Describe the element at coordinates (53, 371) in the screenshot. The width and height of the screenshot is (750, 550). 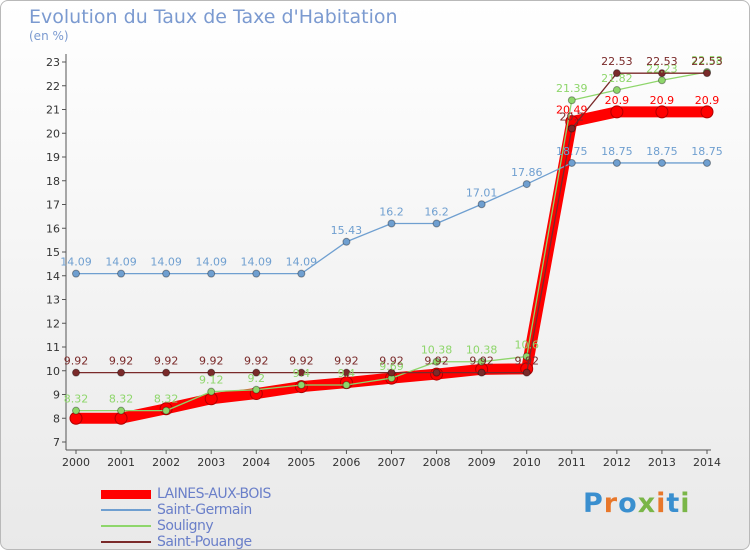
I see `y-tick-label: 10` at that location.